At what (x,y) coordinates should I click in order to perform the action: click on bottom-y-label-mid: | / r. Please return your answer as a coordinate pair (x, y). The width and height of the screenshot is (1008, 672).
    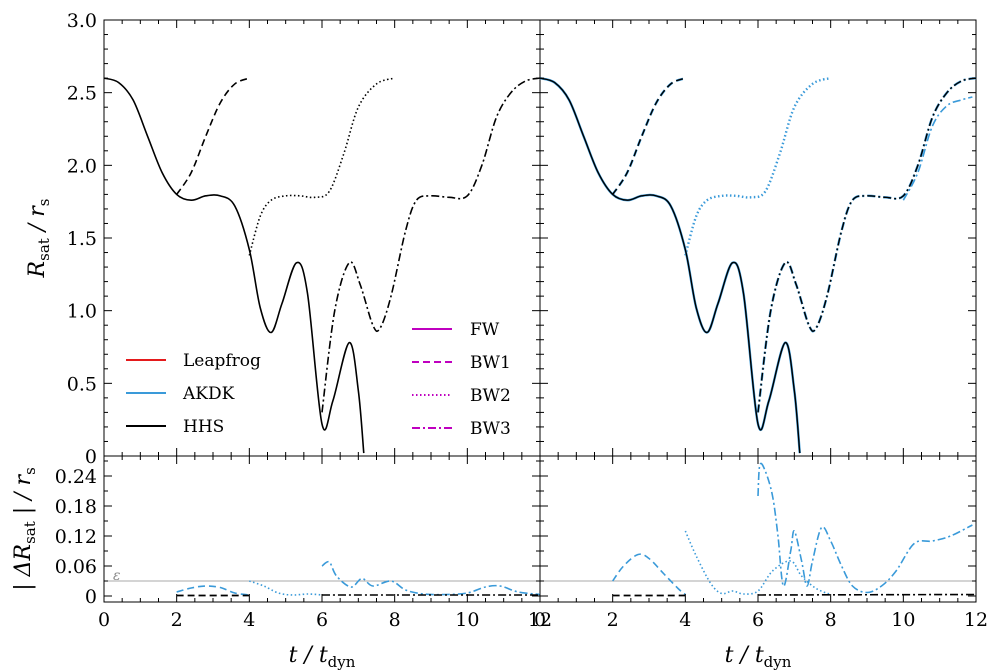
    Looking at the image, I should click on (23, 497).